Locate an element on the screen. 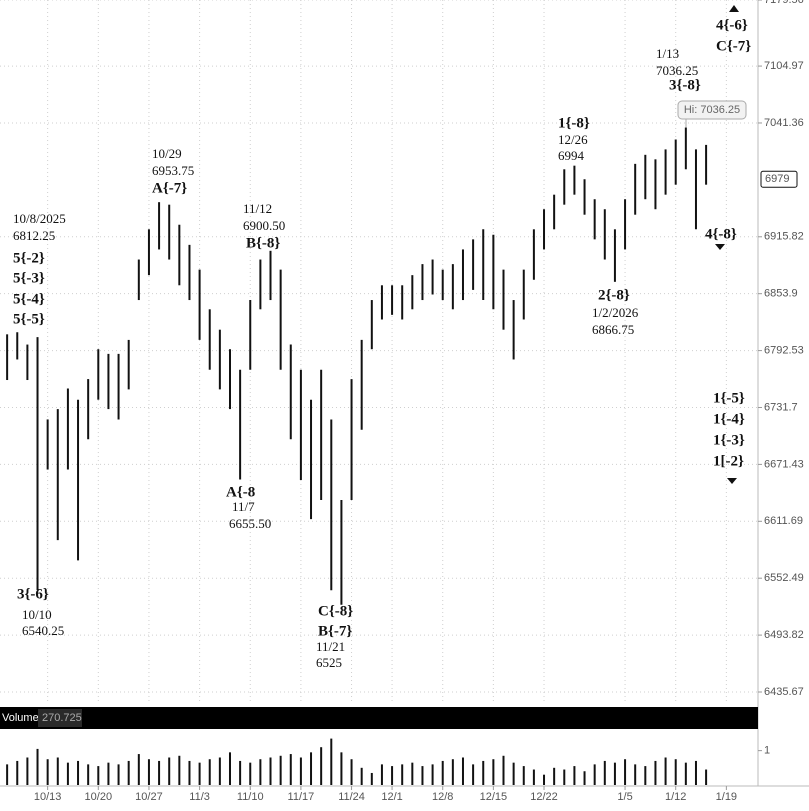 This screenshot has height=811, width=809. x-tick-label: 1/12 is located at coordinates (675, 797).